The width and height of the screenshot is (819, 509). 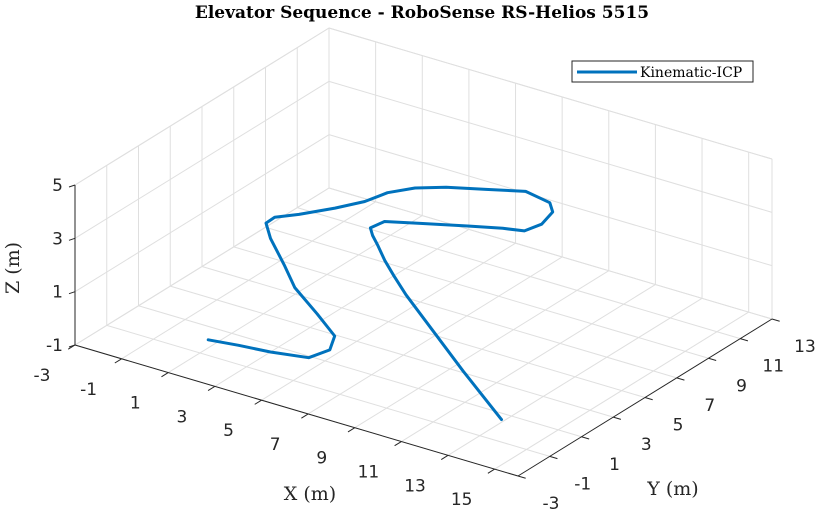 I want to click on z-tick-label: 5, so click(x=57, y=186).